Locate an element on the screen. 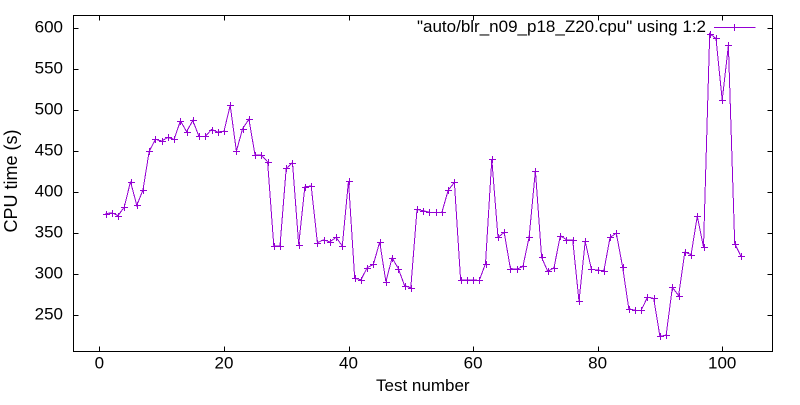  svg-text: CPU time (s) is located at coordinates (11, 181).